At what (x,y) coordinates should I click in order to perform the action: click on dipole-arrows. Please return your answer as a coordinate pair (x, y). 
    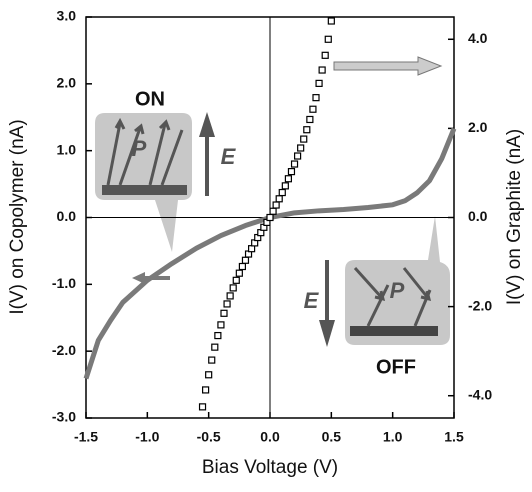
    Looking at the image, I should click on (145, 151).